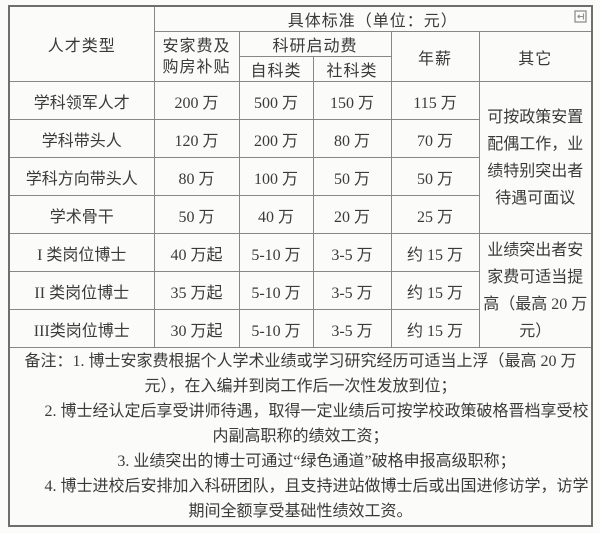  What do you see at coordinates (196, 56) in the screenshot?
I see `col-header-settling-allowance: 安家费及 购房补贴` at bounding box center [196, 56].